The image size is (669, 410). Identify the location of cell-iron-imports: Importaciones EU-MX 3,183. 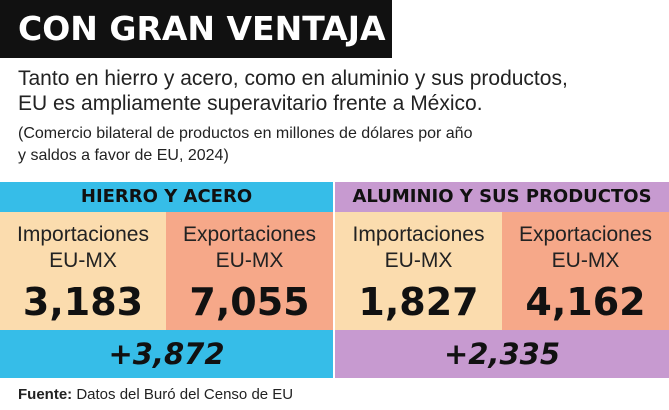
(83, 271).